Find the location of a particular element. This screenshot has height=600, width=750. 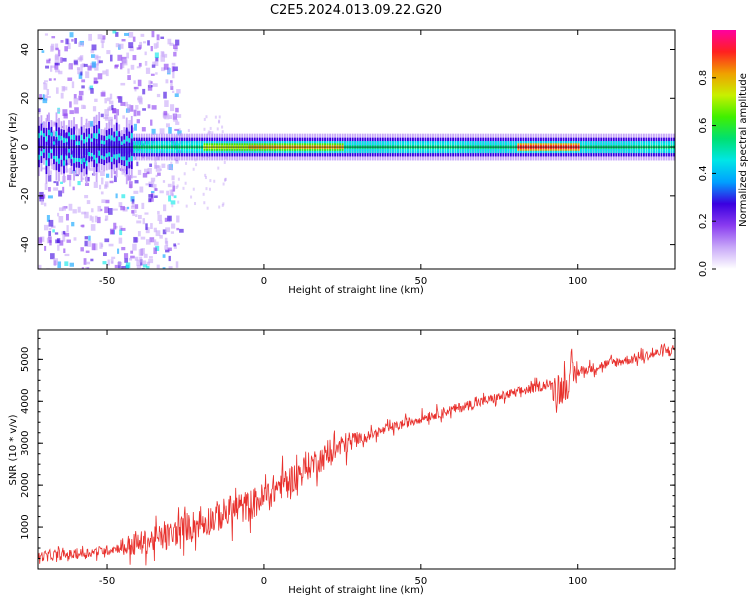

snr-x-label: Height of straight line (km) is located at coordinates (356, 590).